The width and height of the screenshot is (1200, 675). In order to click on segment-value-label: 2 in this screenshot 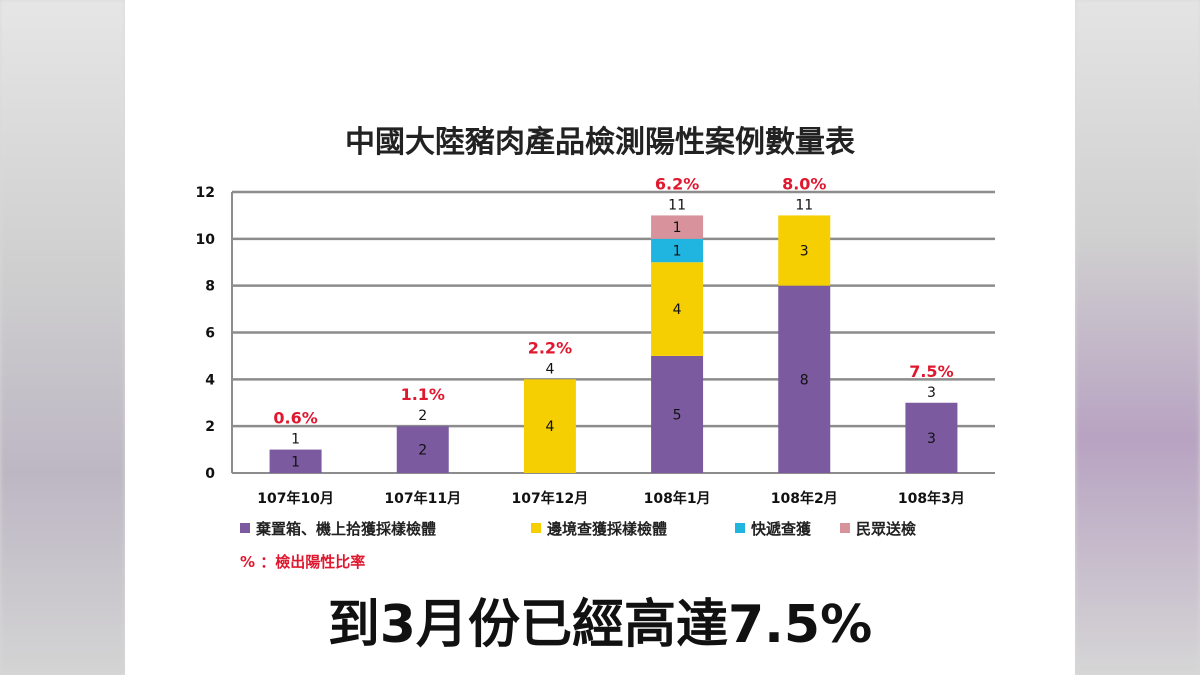, I will do `click(422, 451)`.